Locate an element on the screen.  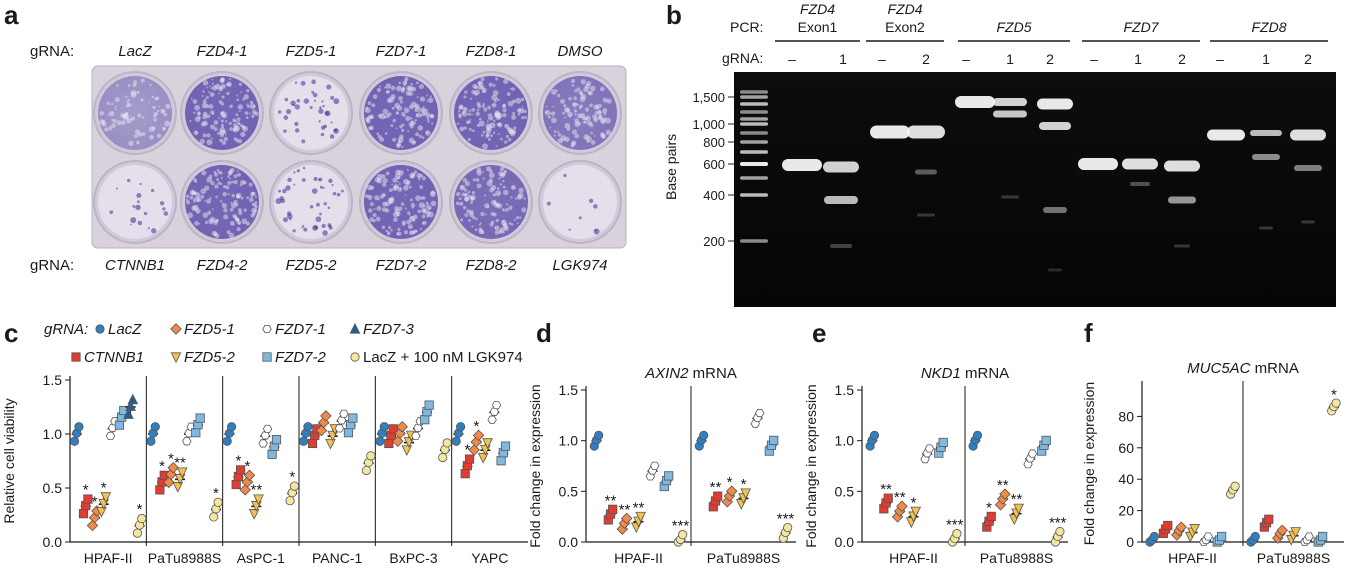
legend-title: gRNA: is located at coordinates (66, 329).